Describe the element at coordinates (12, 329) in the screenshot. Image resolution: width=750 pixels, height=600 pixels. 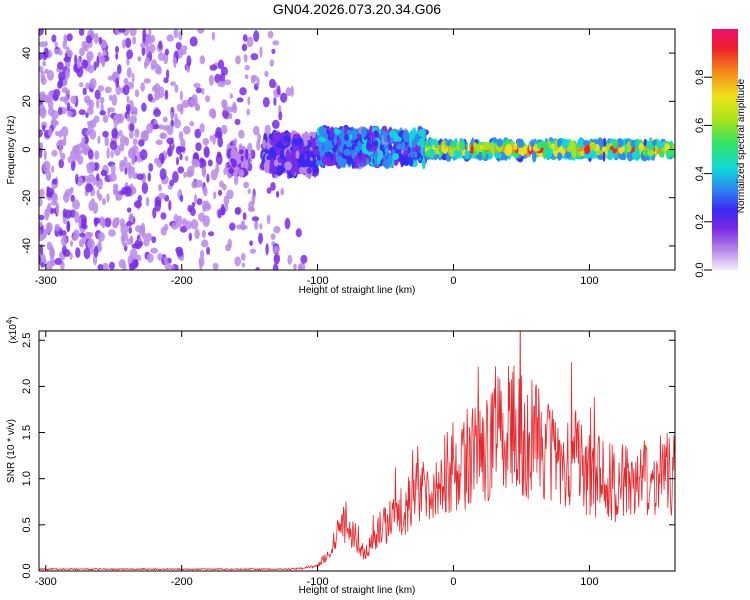
I see `svg-text: (x104)` at that location.